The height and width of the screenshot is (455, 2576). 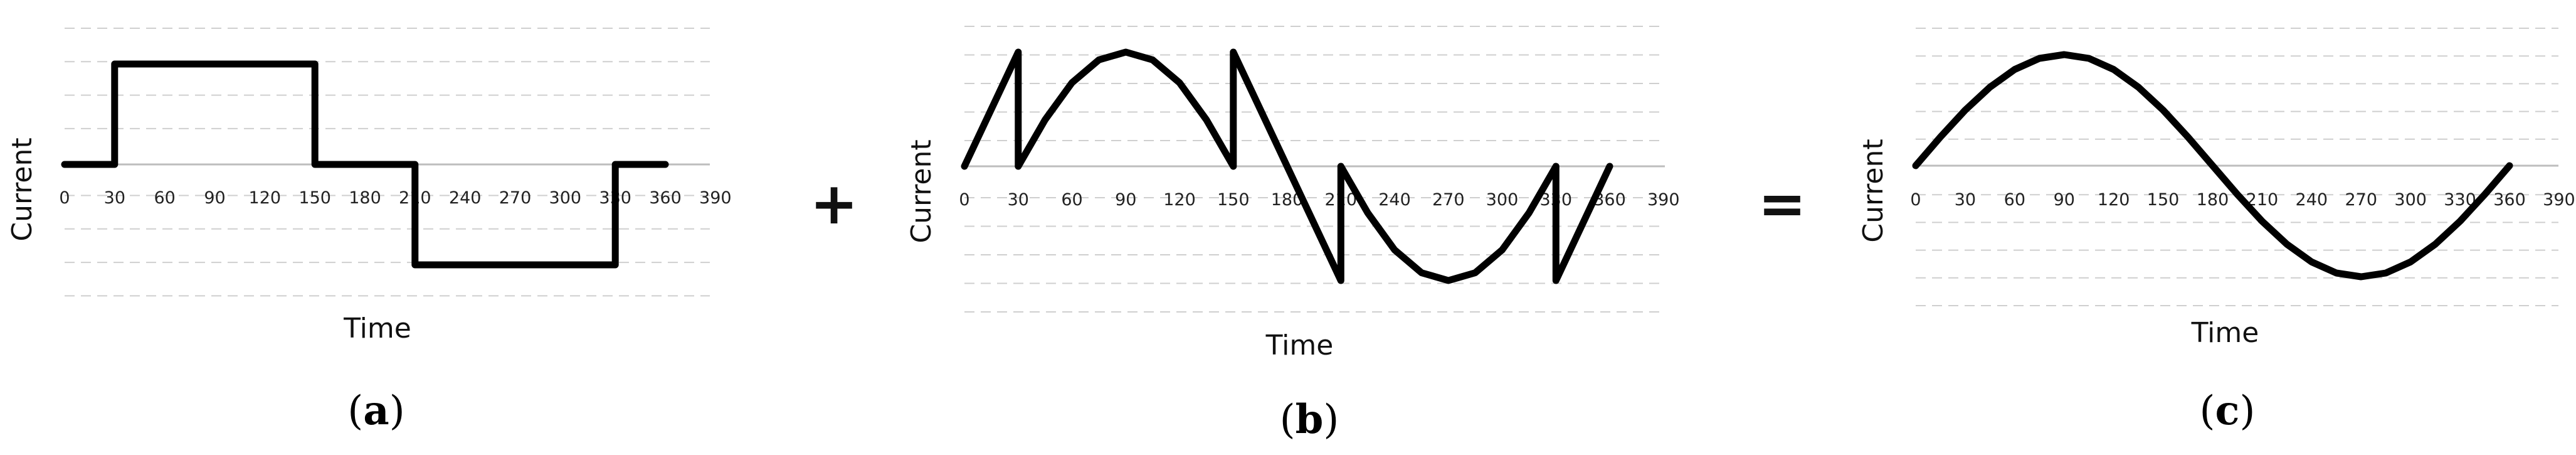 I want to click on plus-operator: +, so click(x=834, y=203).